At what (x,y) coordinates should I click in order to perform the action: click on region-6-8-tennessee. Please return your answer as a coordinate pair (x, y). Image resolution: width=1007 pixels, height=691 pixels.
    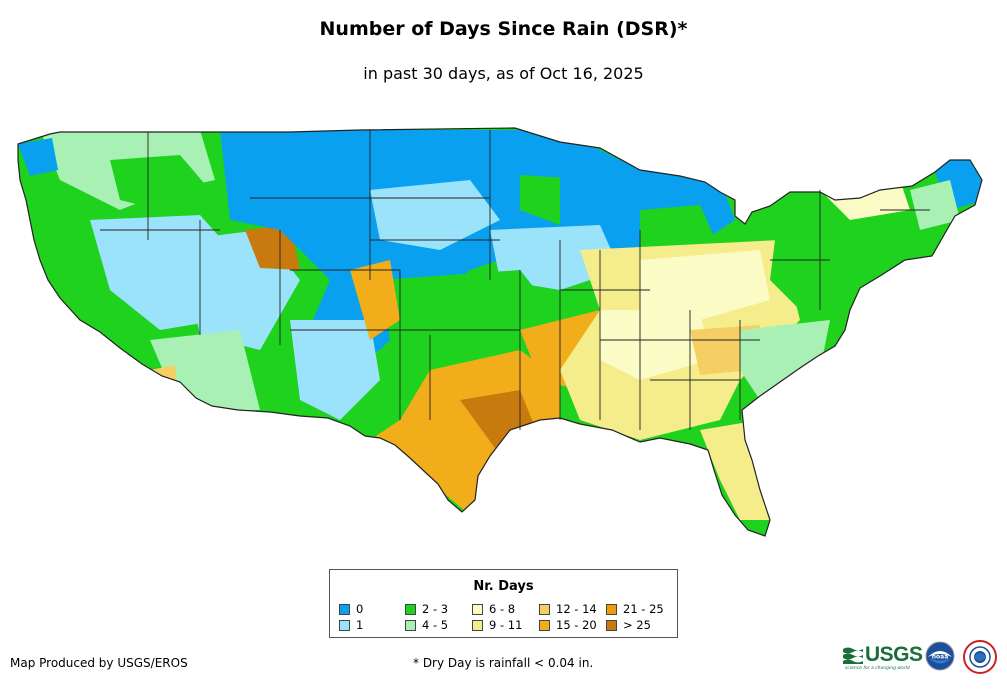
    Looking at the image, I should click on (655, 345).